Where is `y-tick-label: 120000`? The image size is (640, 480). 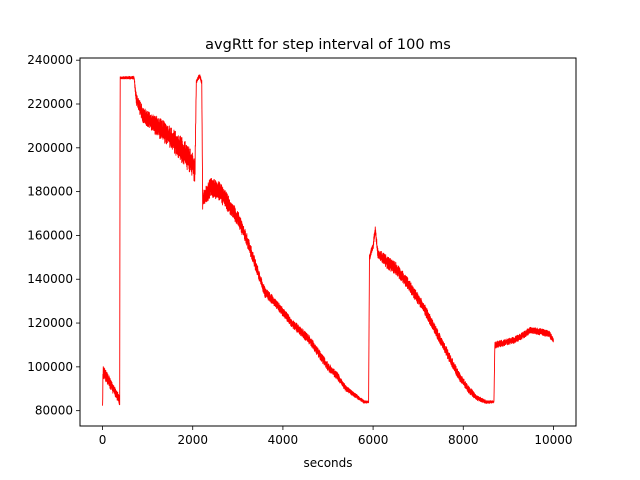 y-tick-label: 120000 is located at coordinates (50, 323).